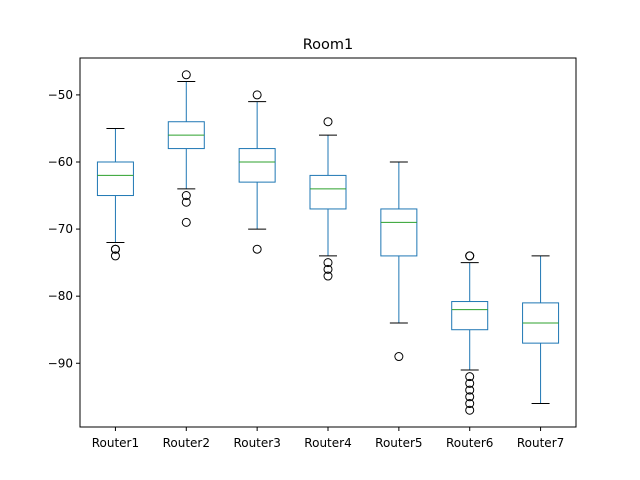 The width and height of the screenshot is (640, 480). I want to click on box-group-router5, so click(399, 261).